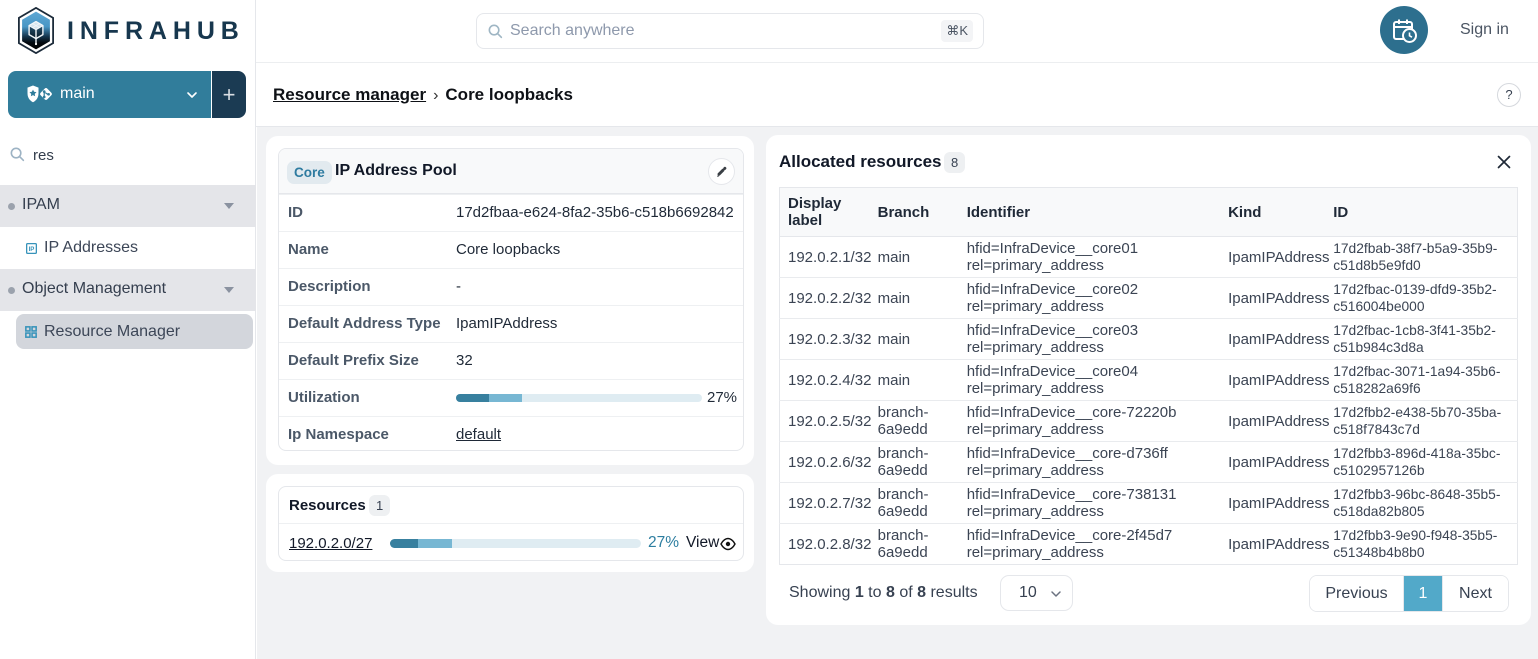  I want to click on svg-text: IP, so click(32, 249).